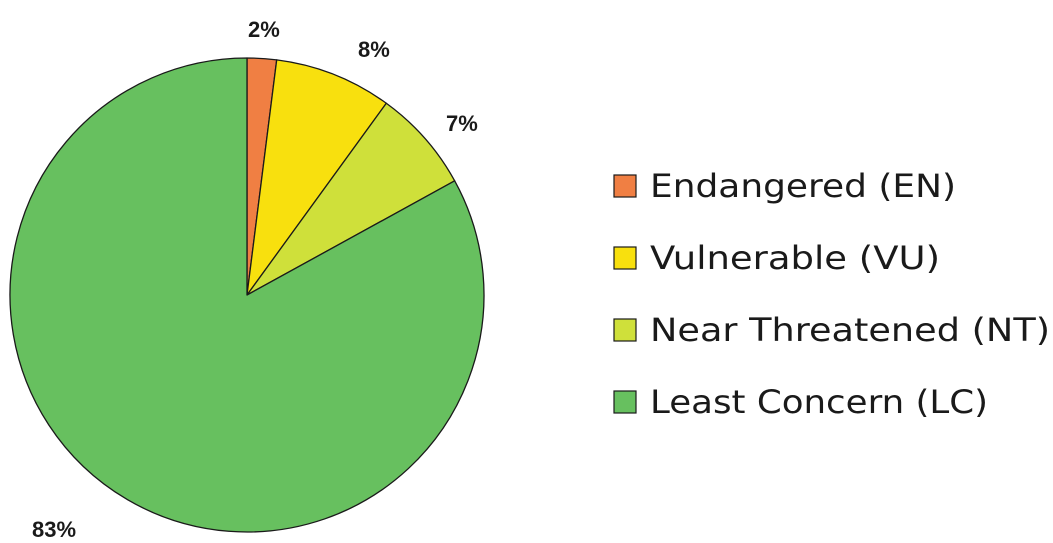  I want to click on legend-item-vulnerable: Vulnerable (VU), so click(776, 258).